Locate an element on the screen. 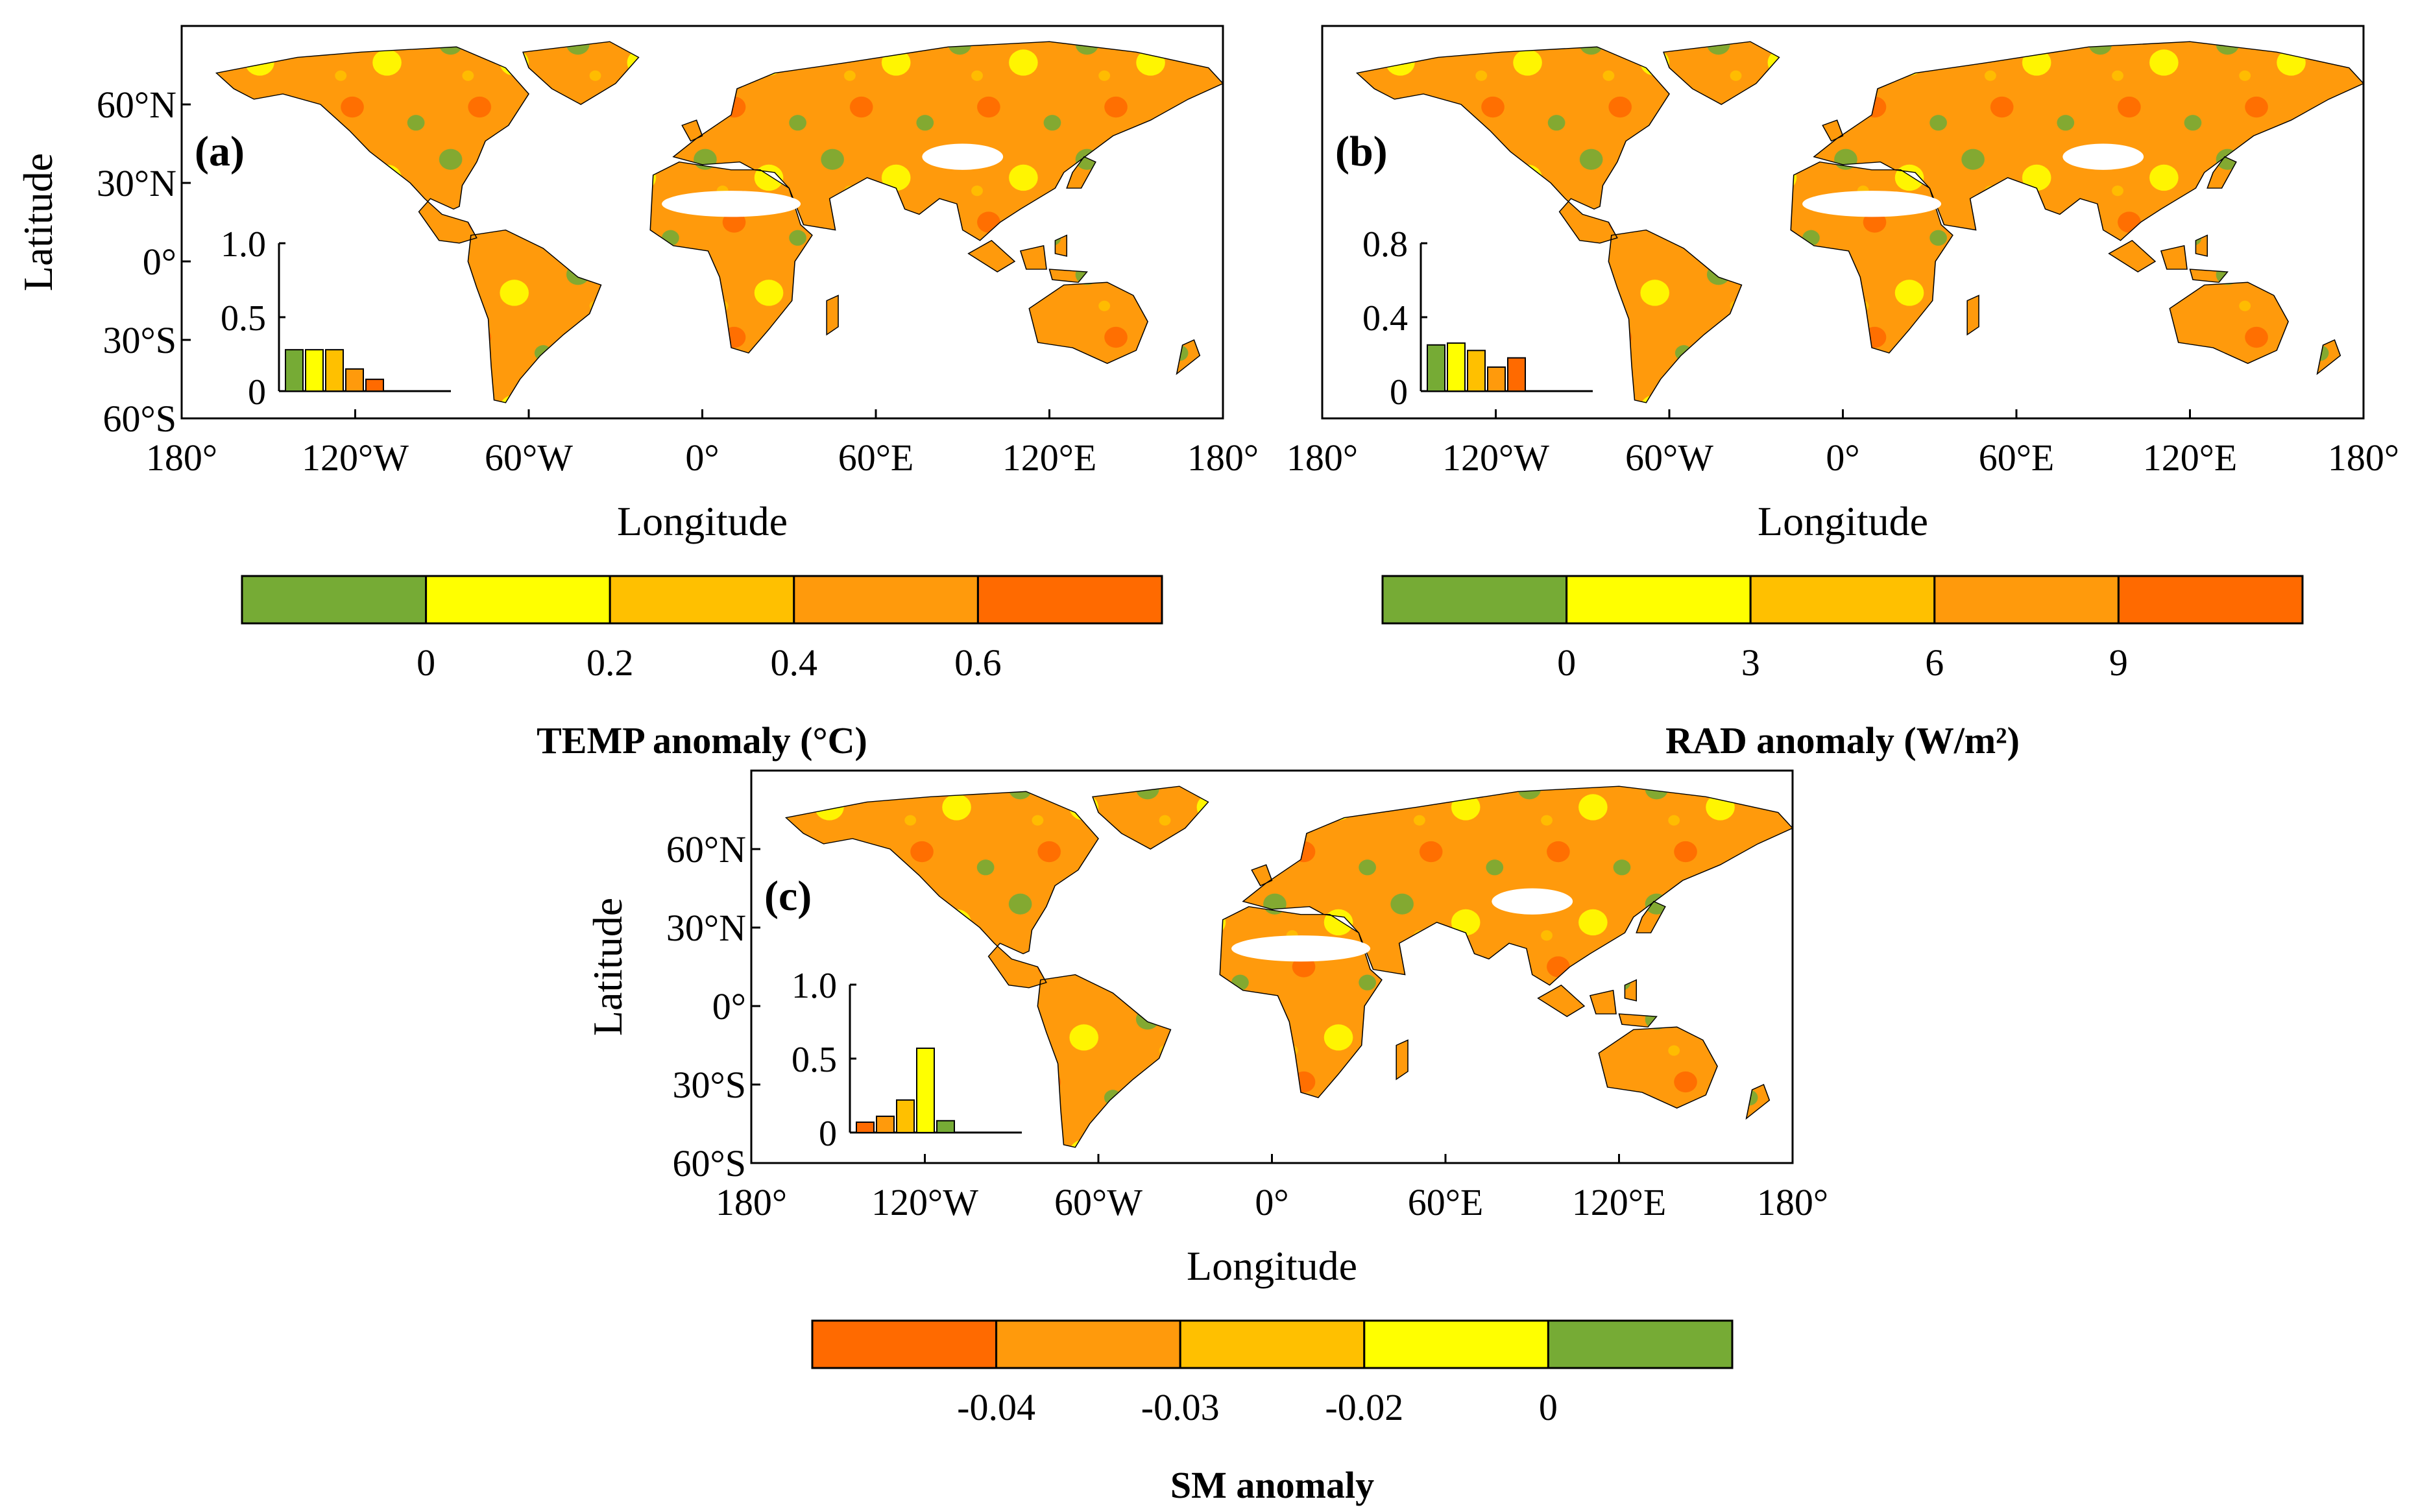 This screenshot has height=1512, width=2418. colorbar-tick-label: -0.03 is located at coordinates (1180, 1407).